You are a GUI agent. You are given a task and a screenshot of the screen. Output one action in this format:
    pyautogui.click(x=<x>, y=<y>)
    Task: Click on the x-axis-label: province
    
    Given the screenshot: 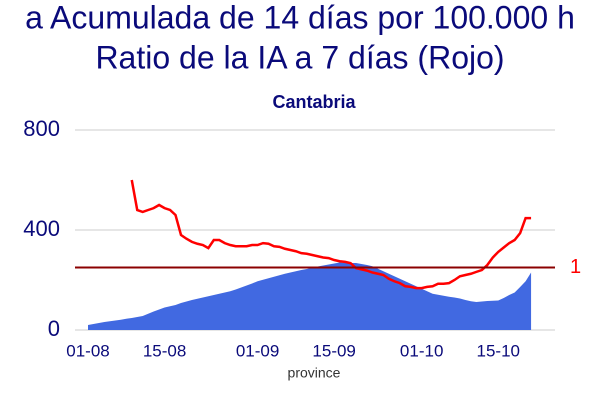 What is the action you would take?
    pyautogui.click(x=314, y=373)
    